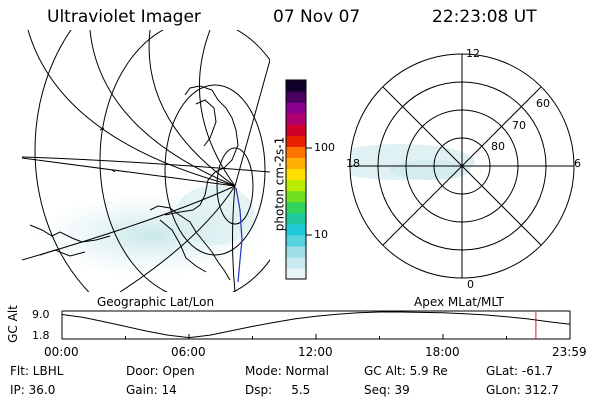  What do you see at coordinates (188, 352) in the screenshot?
I see `xtick-0600: 06:00` at bounding box center [188, 352].